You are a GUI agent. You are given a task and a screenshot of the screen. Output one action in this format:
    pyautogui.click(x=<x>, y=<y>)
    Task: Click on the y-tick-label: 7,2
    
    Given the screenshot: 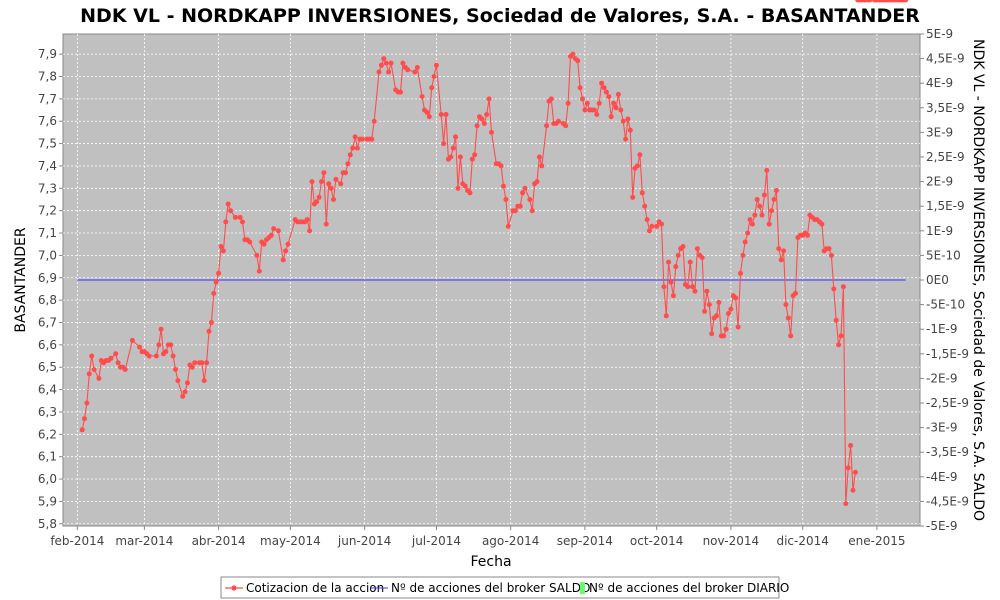 What is the action you would take?
    pyautogui.click(x=47, y=211)
    